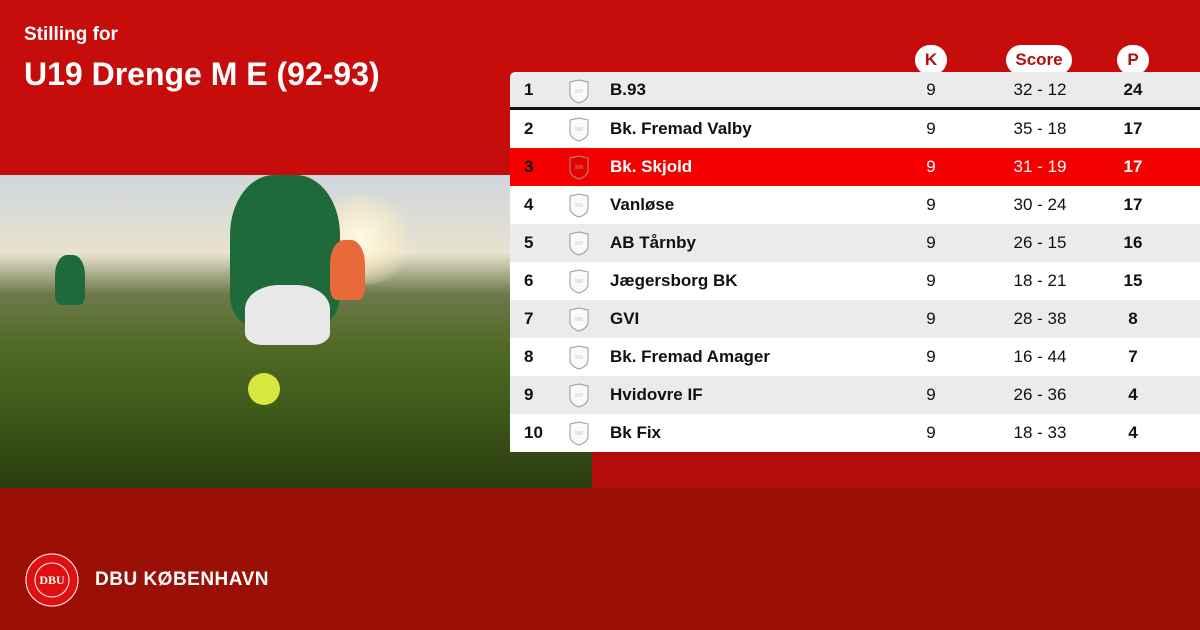  What do you see at coordinates (855, 281) in the screenshot?
I see `table-row: 6 Jægersborg BK 9 18 - 21 15` at bounding box center [855, 281].